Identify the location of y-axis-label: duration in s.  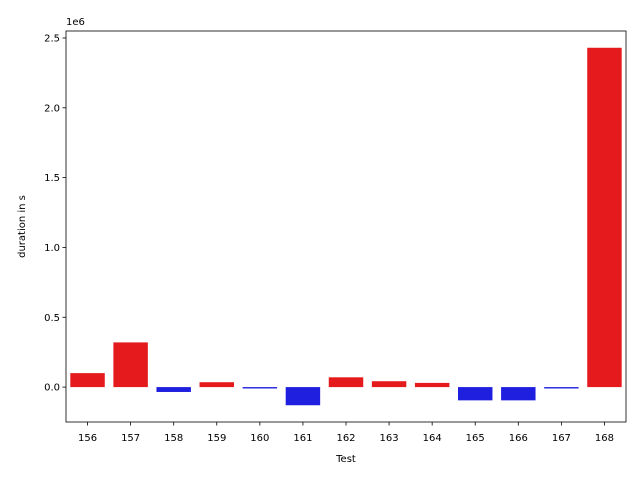
(22, 226).